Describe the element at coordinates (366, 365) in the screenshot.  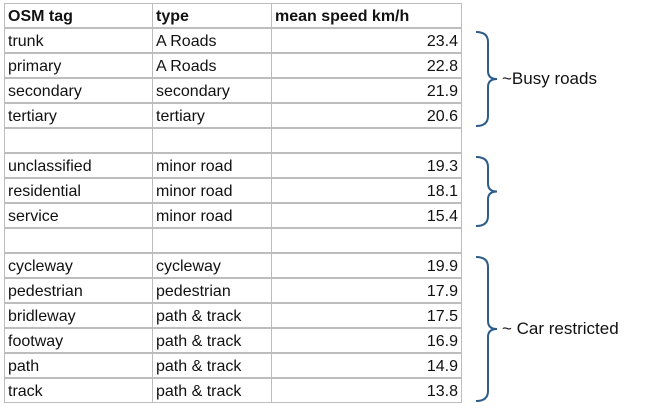
I see `cell: 14.9` at that location.